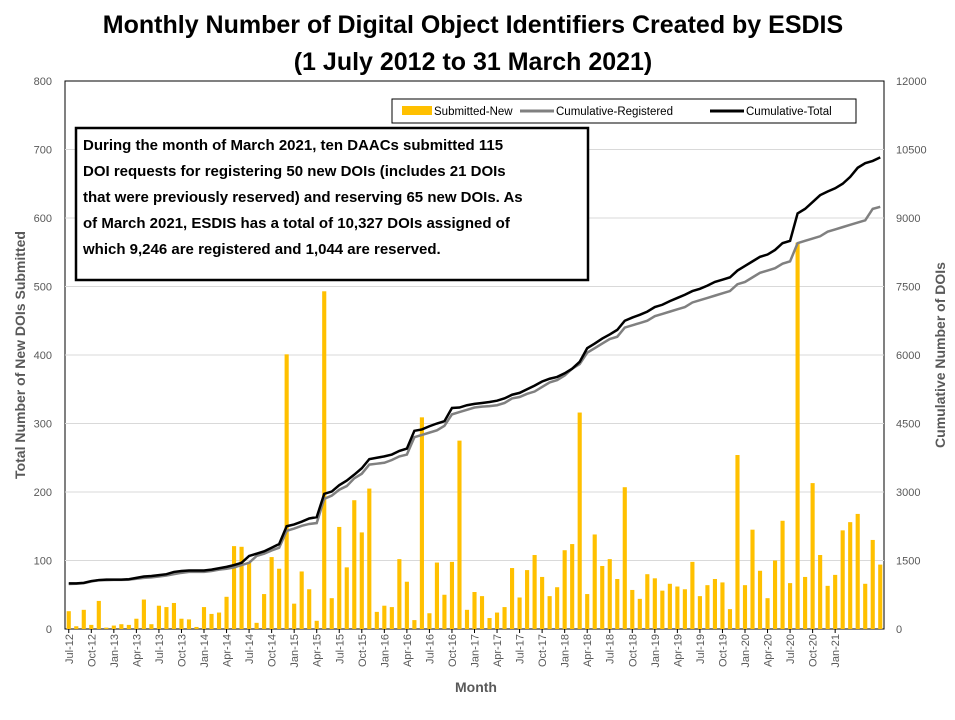  What do you see at coordinates (908, 356) in the screenshot?
I see `y2-tick-label: 6000` at bounding box center [908, 356].